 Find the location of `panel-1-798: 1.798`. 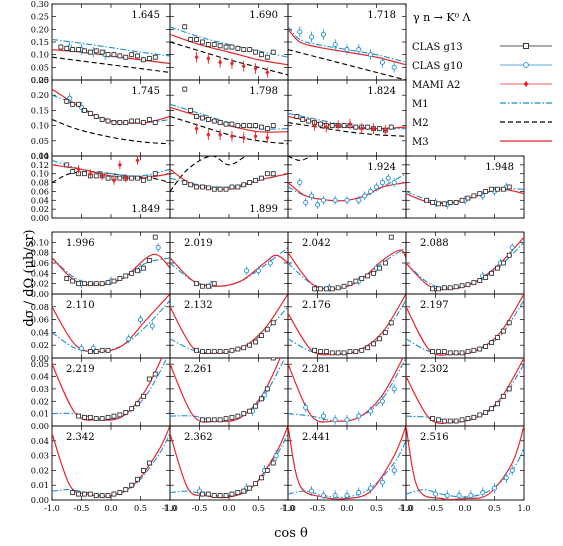

panel-1-798: 1.798 is located at coordinates (229, 118).